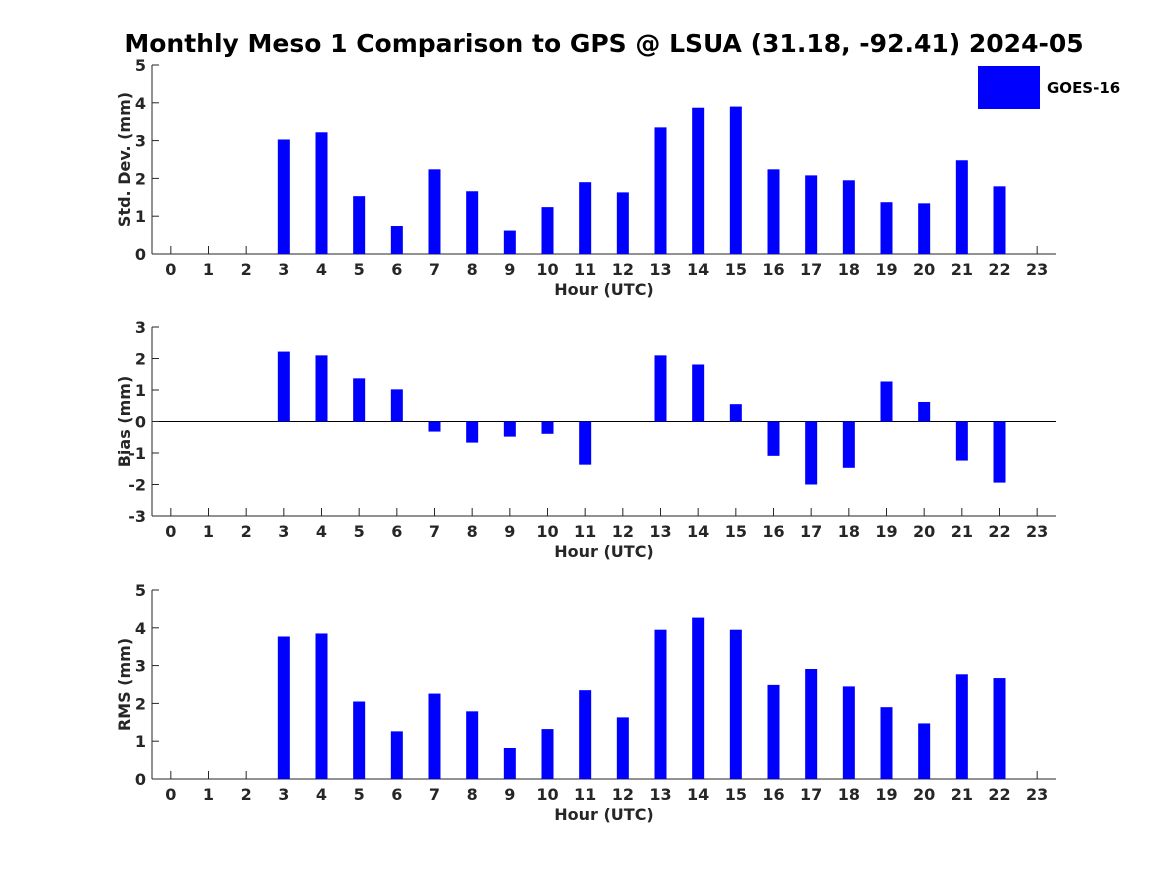 This screenshot has width=1167, height=875. What do you see at coordinates (396, 531) in the screenshot?
I see `x-tick-label: 6` at bounding box center [396, 531].